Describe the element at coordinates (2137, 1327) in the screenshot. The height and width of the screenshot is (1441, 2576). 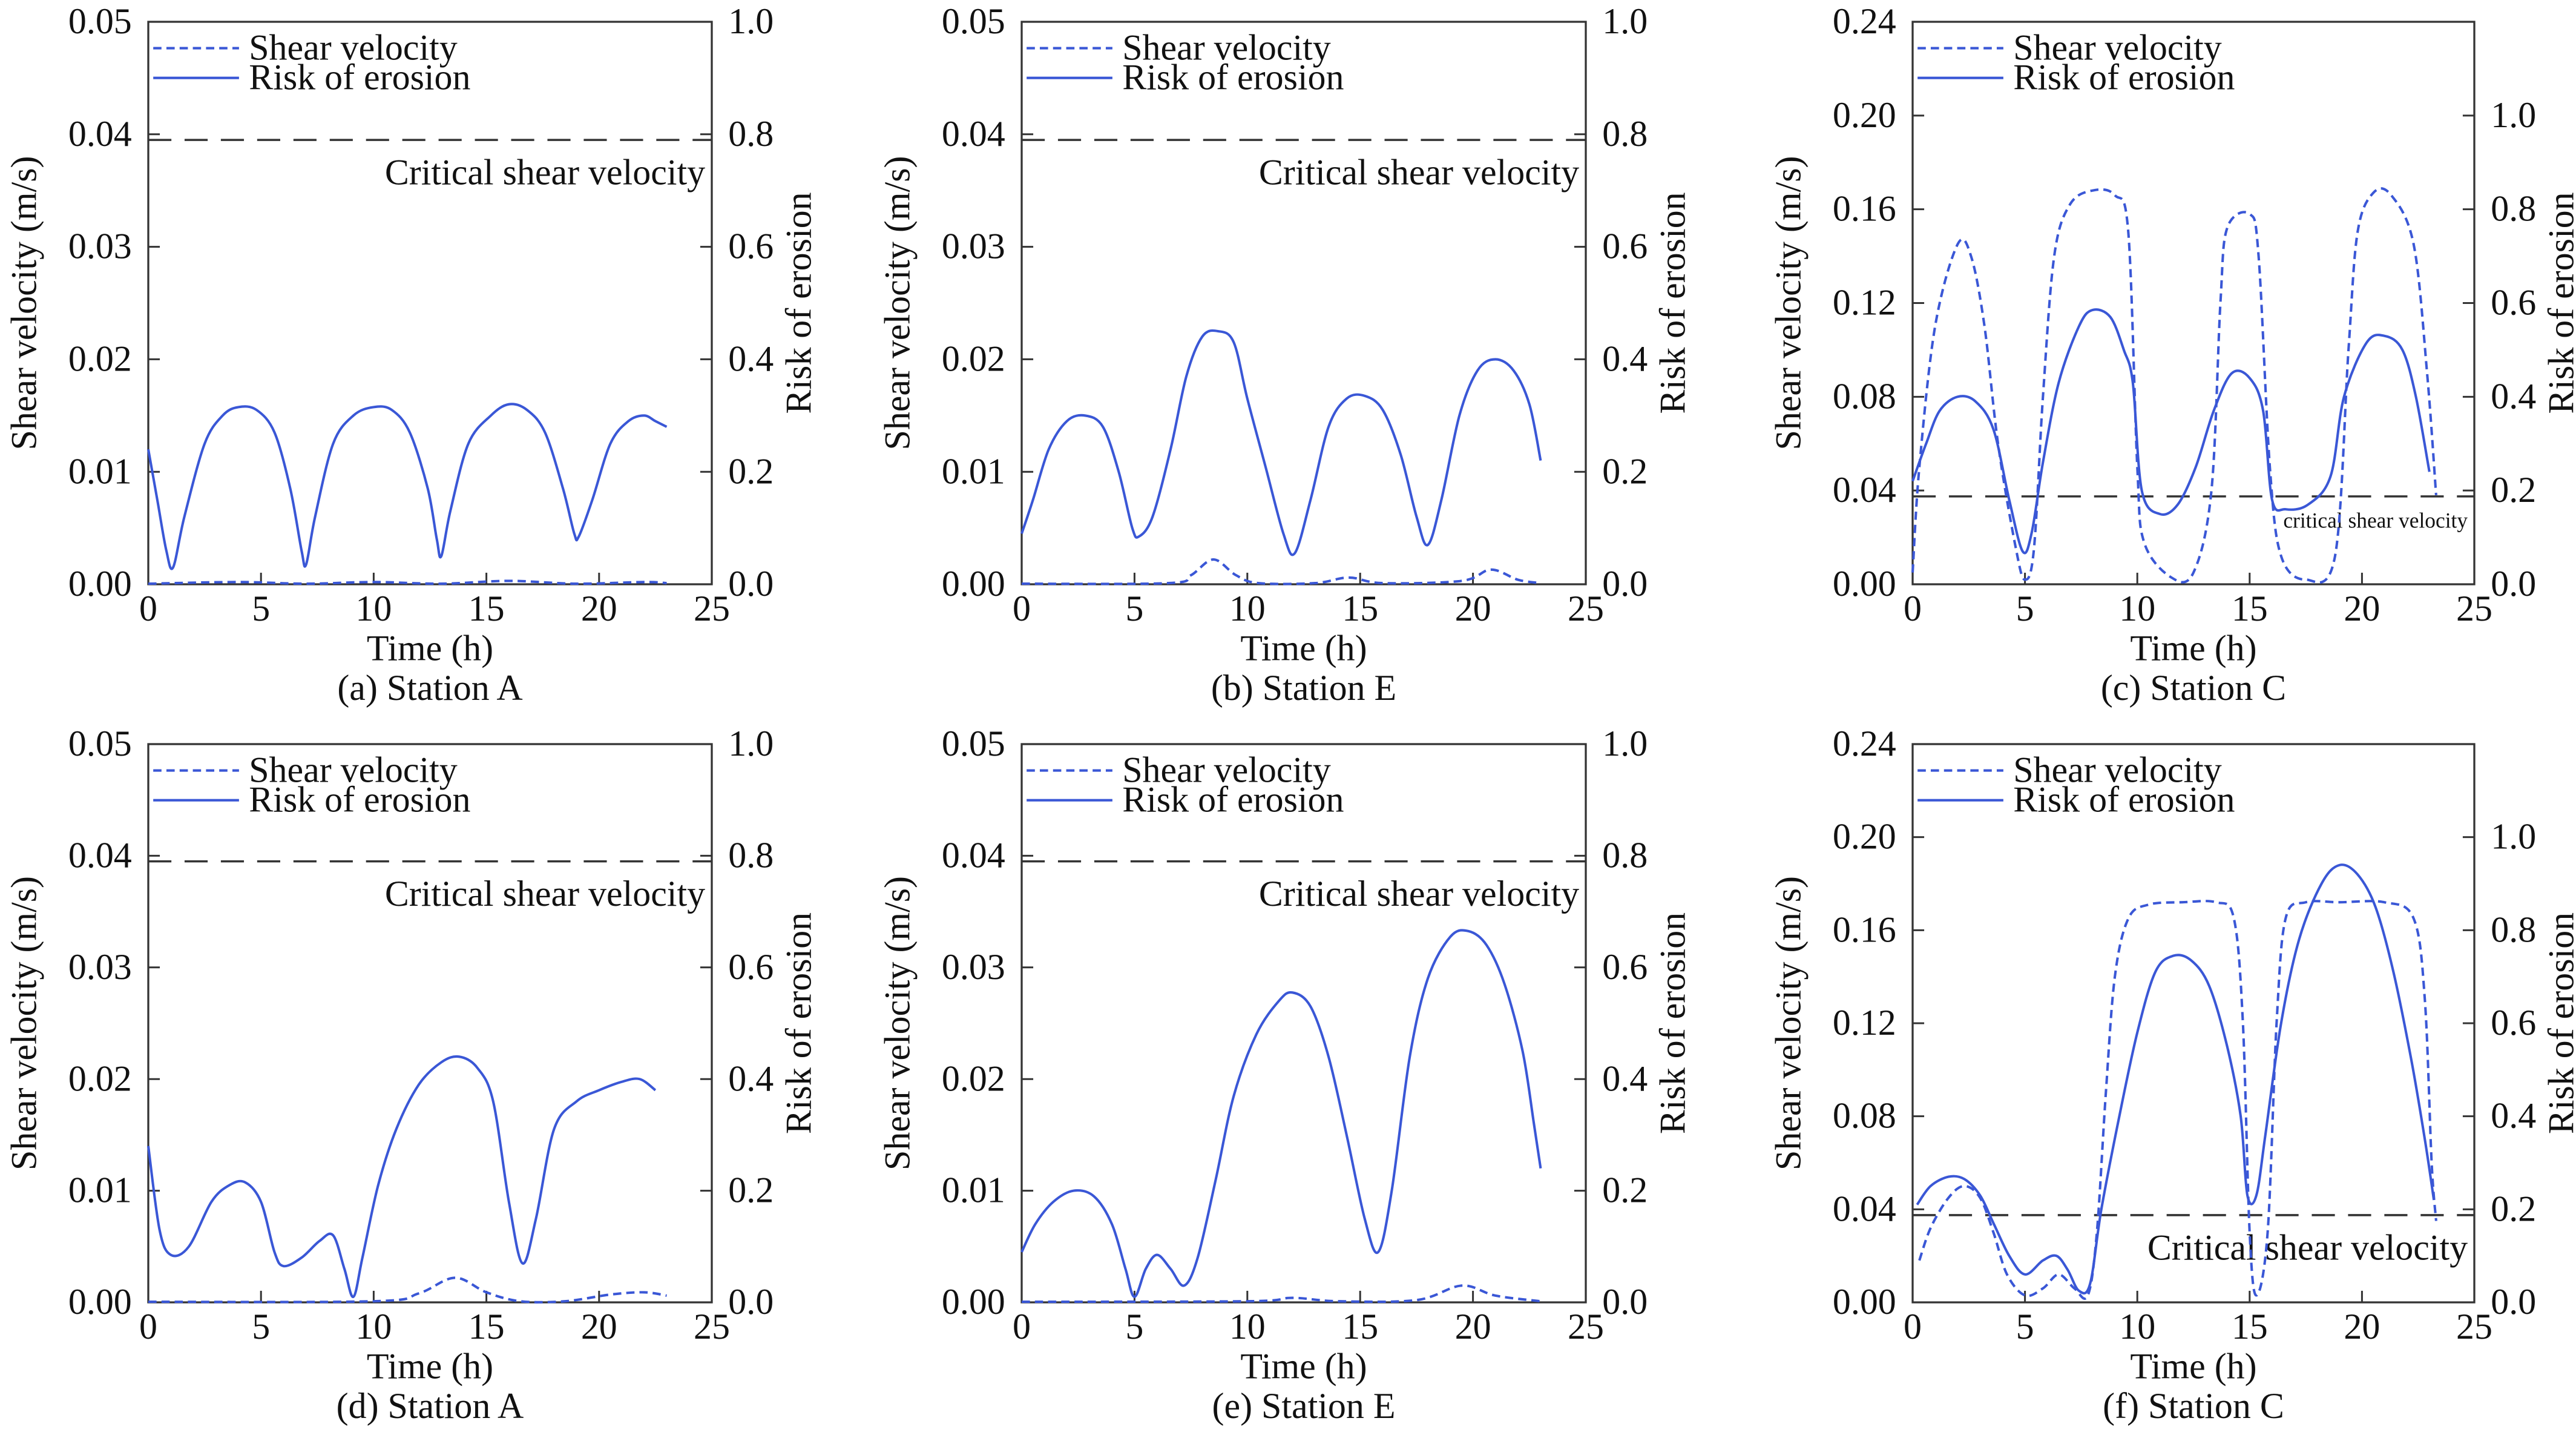
I see `x-tick-label: 10` at that location.